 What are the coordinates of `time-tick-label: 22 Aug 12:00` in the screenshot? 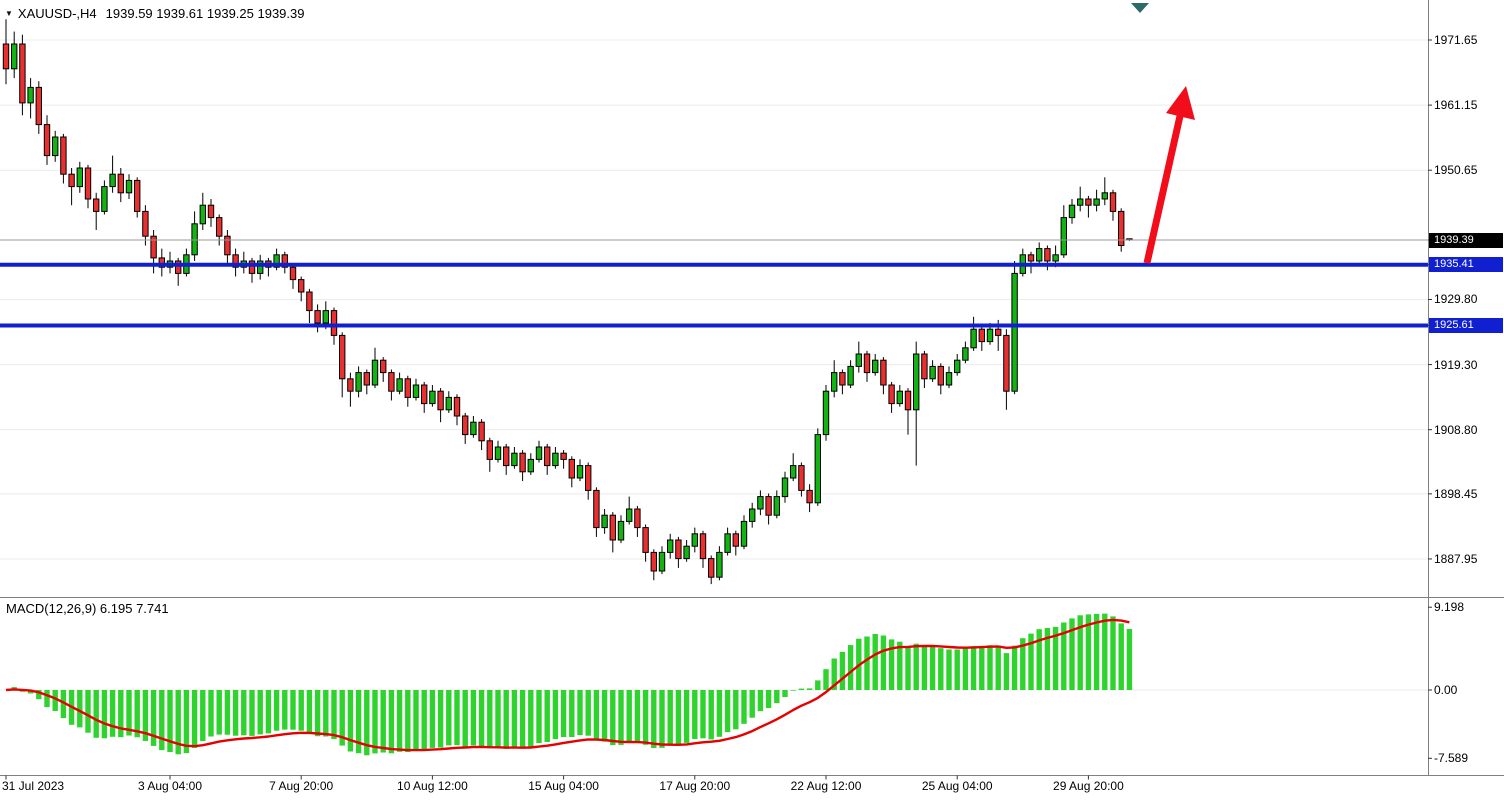 It's located at (826, 786).